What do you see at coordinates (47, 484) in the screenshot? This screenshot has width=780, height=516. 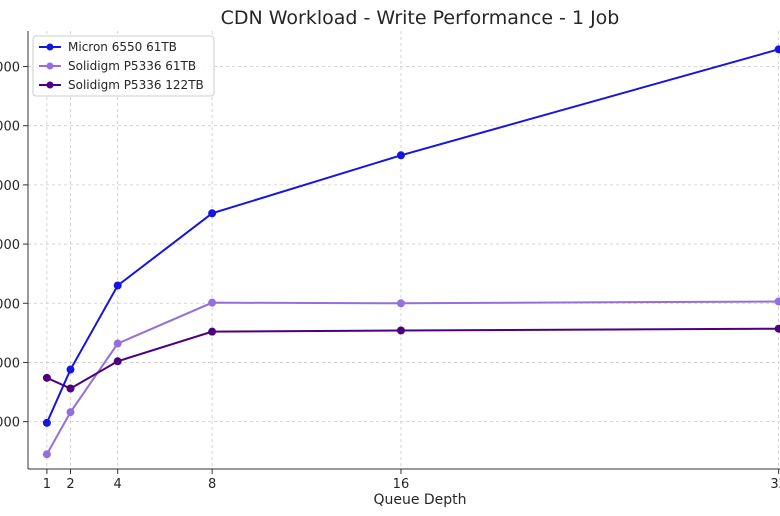 I see `x-tick-label: 1` at bounding box center [47, 484].